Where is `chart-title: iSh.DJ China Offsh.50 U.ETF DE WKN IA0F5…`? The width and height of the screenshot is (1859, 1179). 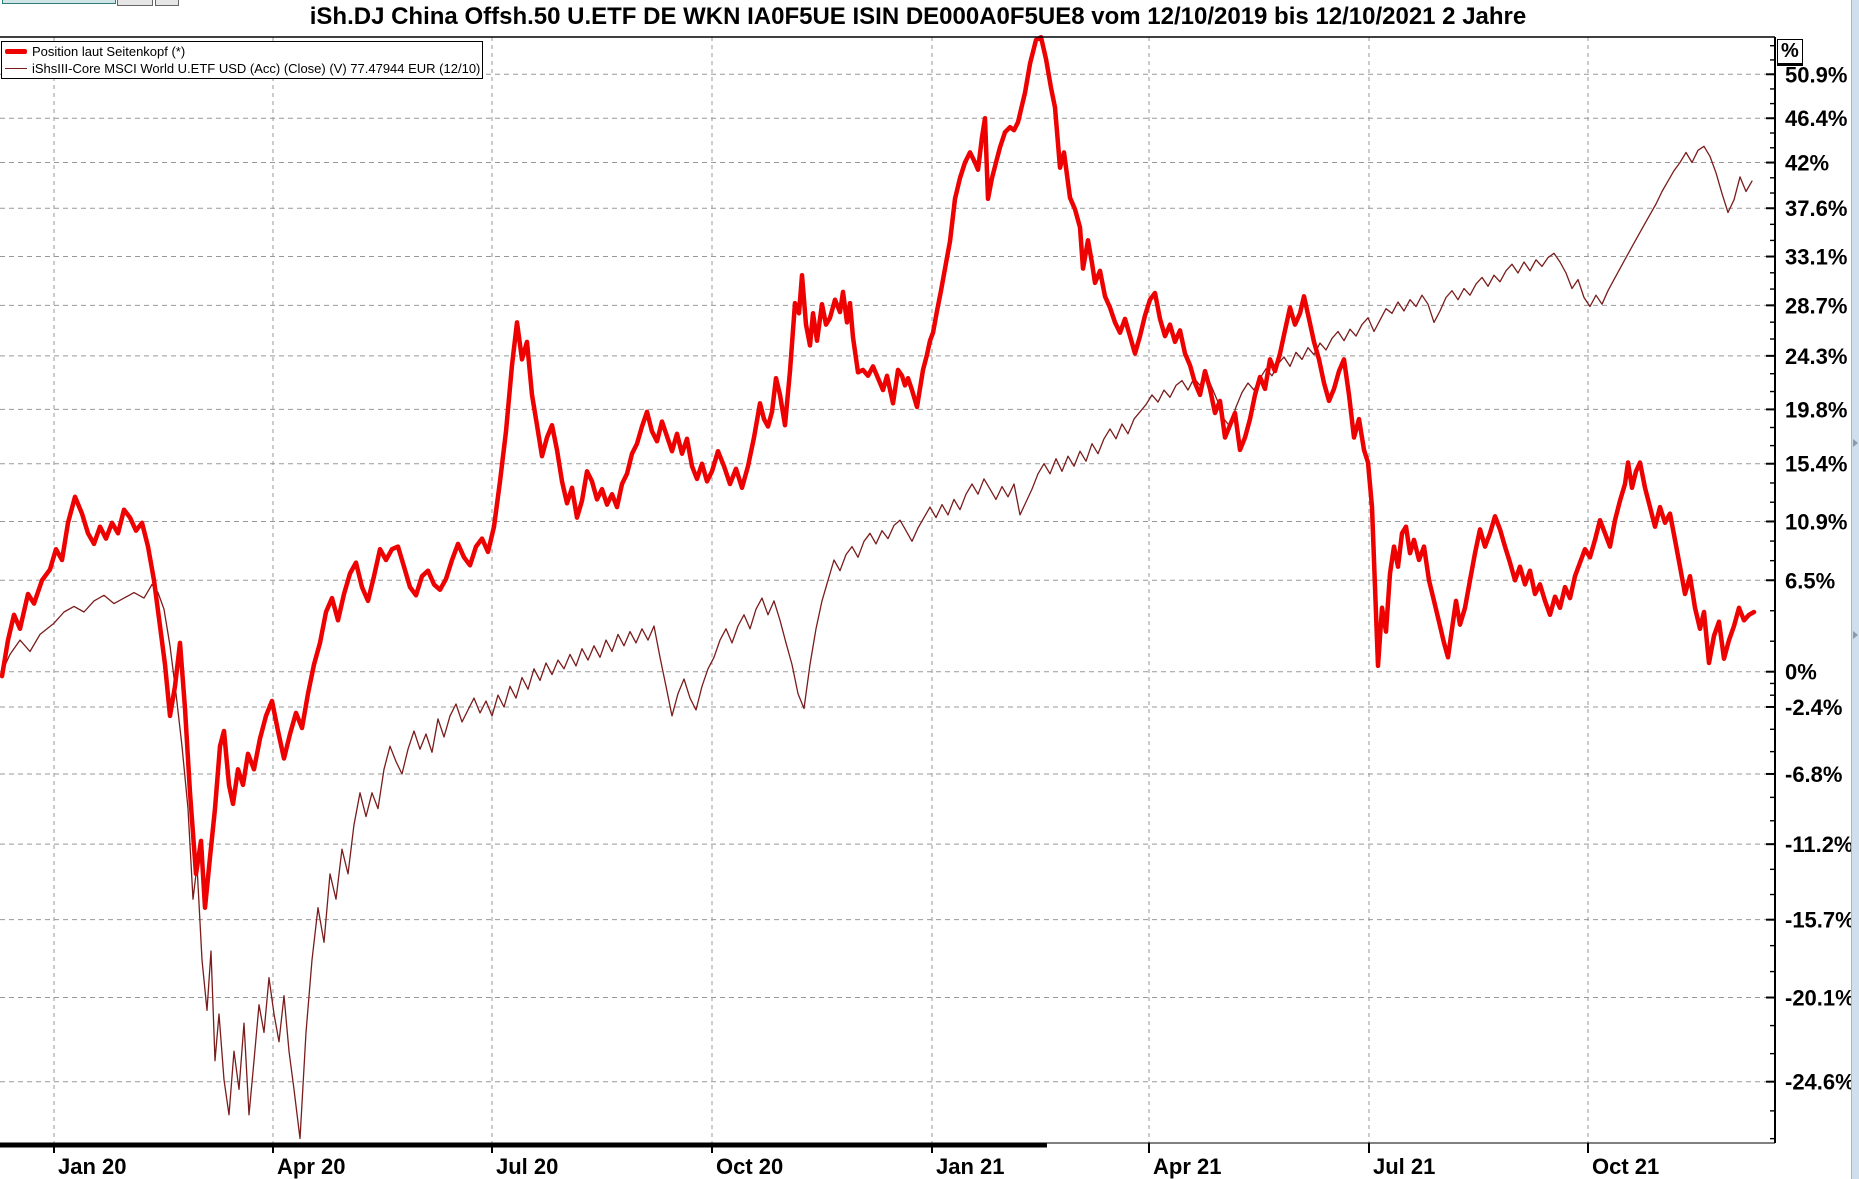 chart-title: iSh.DJ China Offsh.50 U.ETF DE WKN IA0F5… is located at coordinates (918, 16).